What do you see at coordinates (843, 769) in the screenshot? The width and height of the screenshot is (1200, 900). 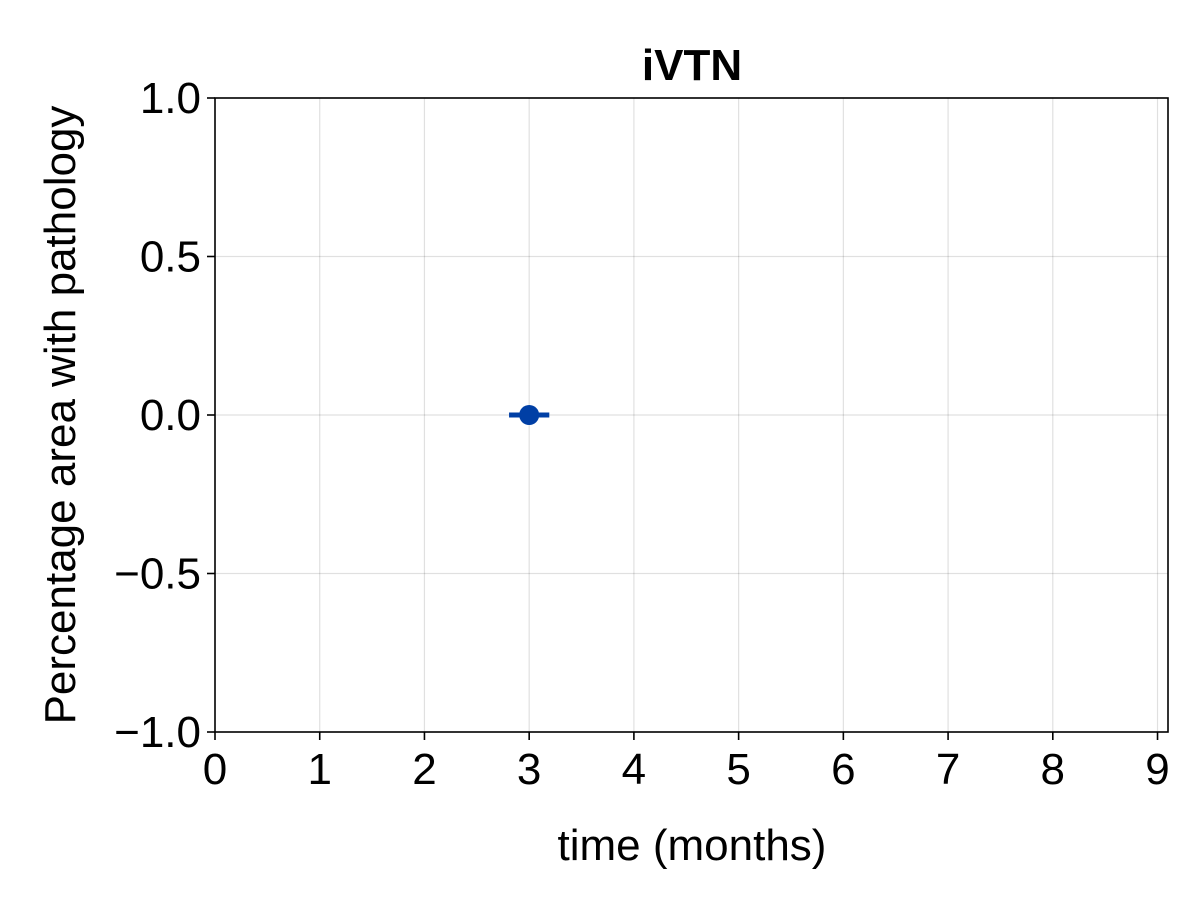 I see `x-tick-label: 6` at bounding box center [843, 769].